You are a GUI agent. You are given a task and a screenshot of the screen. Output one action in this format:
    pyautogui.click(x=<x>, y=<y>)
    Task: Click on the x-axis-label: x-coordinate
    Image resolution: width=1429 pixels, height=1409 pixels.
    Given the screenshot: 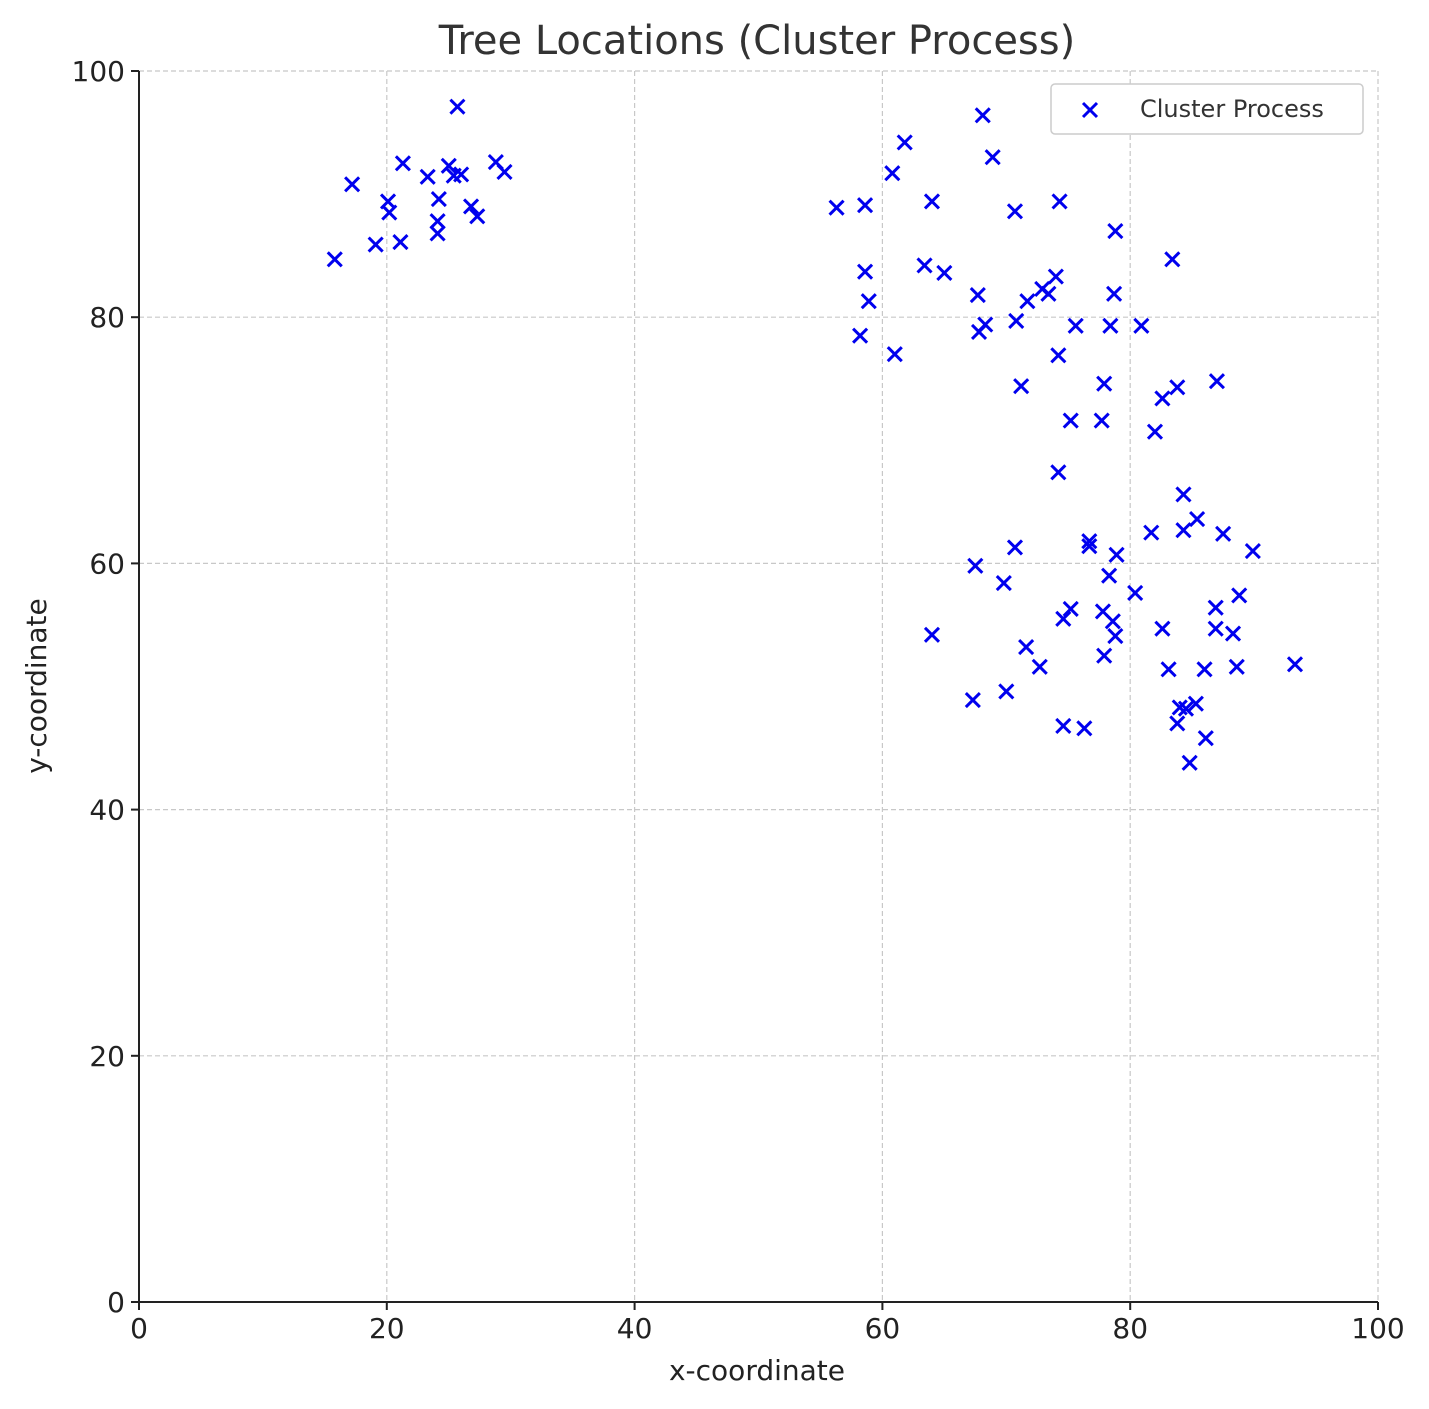 What is the action you would take?
    pyautogui.click(x=757, y=1370)
    